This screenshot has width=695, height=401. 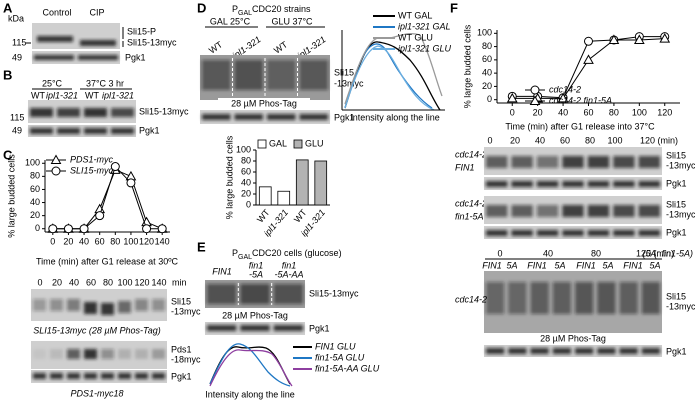 I want to click on label: 20, so click(x=57, y=282).